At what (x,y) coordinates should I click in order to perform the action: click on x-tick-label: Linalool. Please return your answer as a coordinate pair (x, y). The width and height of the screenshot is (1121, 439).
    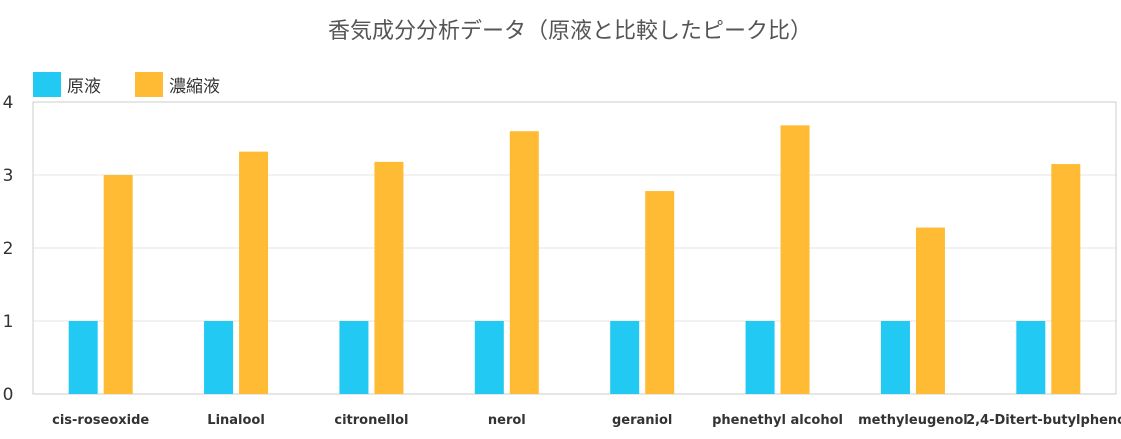
    Looking at the image, I should click on (236, 420).